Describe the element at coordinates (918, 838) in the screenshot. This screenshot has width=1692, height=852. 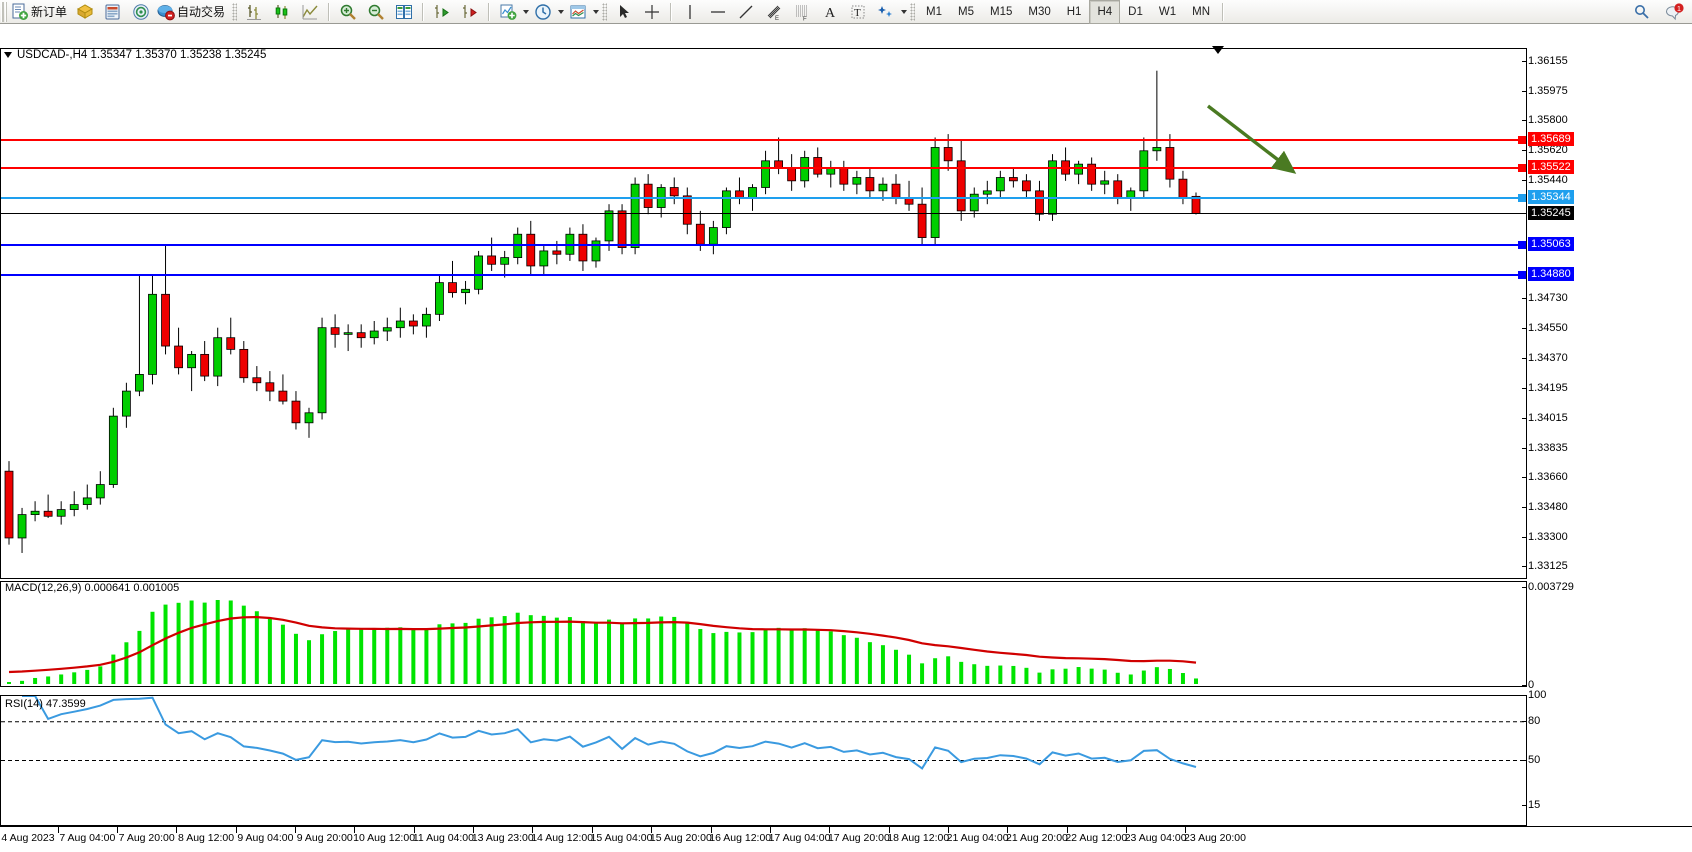
I see `time-tick: 18 Aug 12:00` at that location.